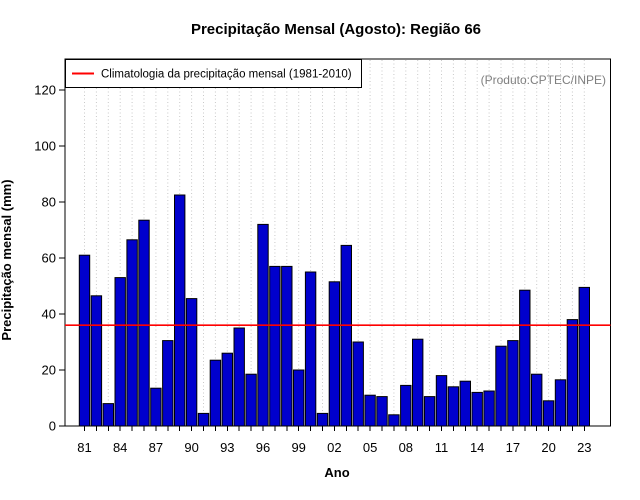 Image resolution: width=640 pixels, height=500 pixels. What do you see at coordinates (132, 333) in the screenshot?
I see `bar-1985` at bounding box center [132, 333].